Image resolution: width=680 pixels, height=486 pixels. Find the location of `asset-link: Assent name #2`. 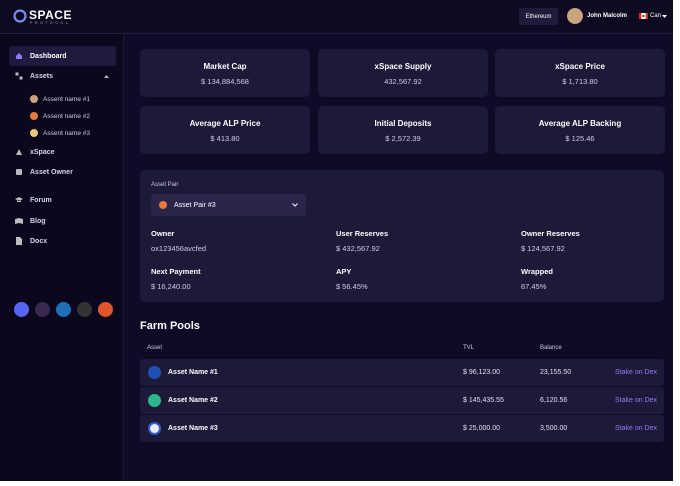

asset-link: Assent name #2 is located at coordinates (60, 116).